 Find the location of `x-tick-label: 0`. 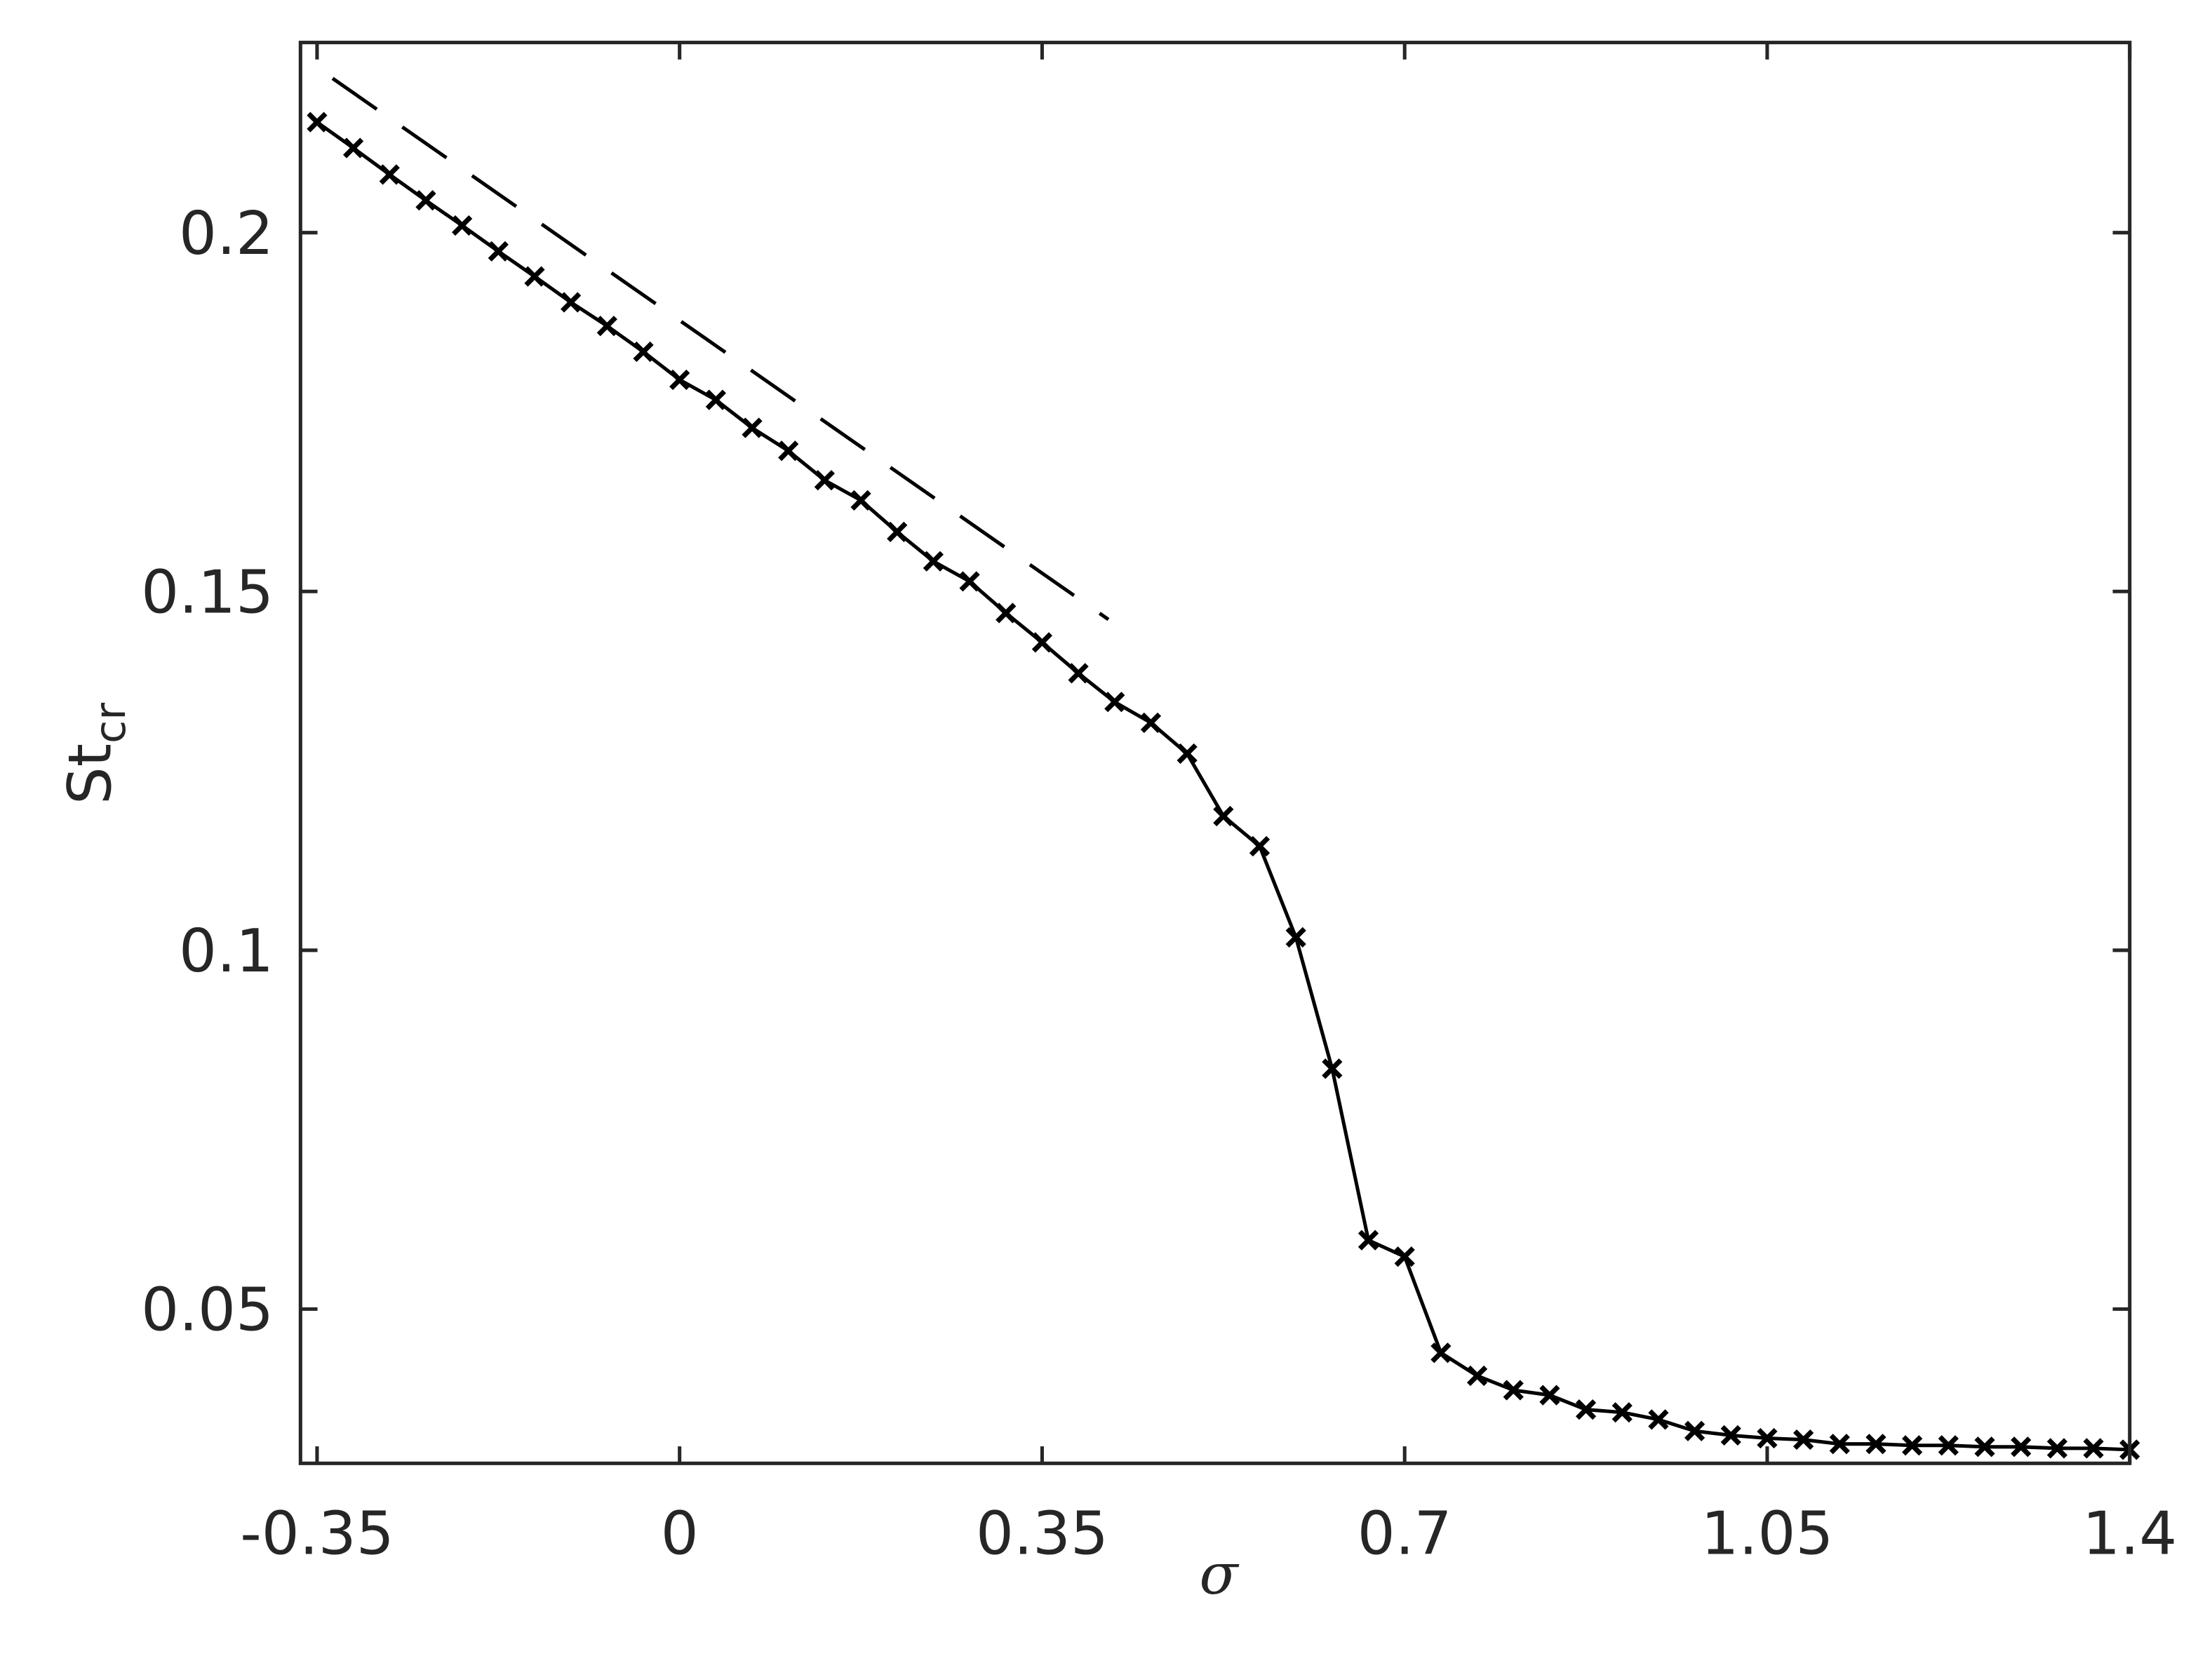

x-tick-label: 0 is located at coordinates (680, 1534).